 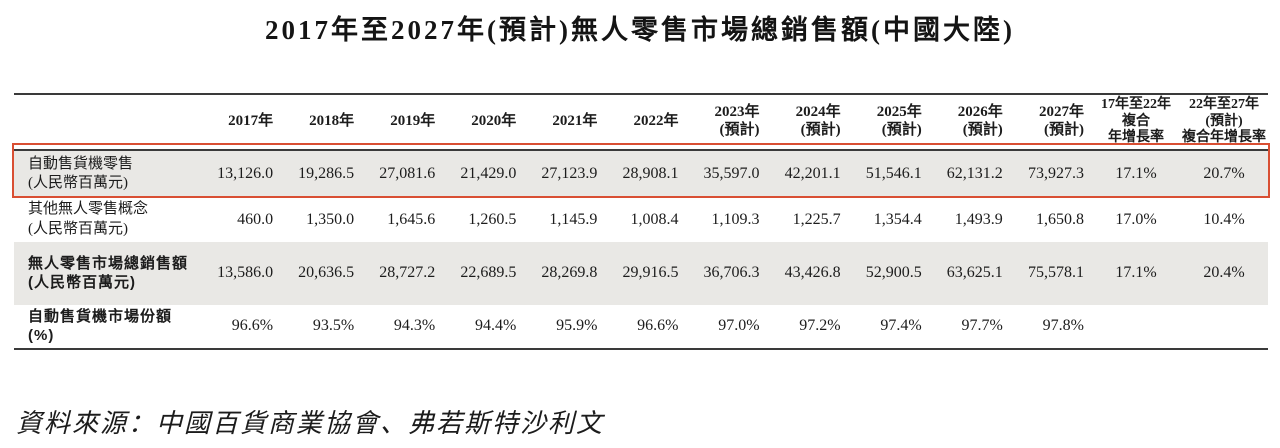 What do you see at coordinates (978, 219) in the screenshot?
I see `table-cell: 1,493.9` at bounding box center [978, 219].